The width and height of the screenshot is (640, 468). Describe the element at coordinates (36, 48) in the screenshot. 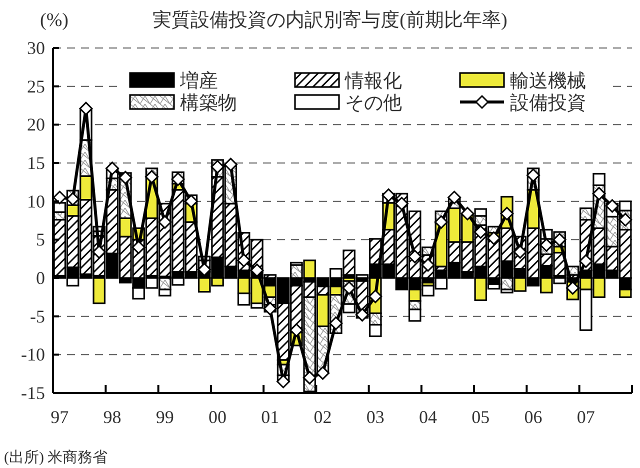

I see `y-tick-label: 30` at that location.